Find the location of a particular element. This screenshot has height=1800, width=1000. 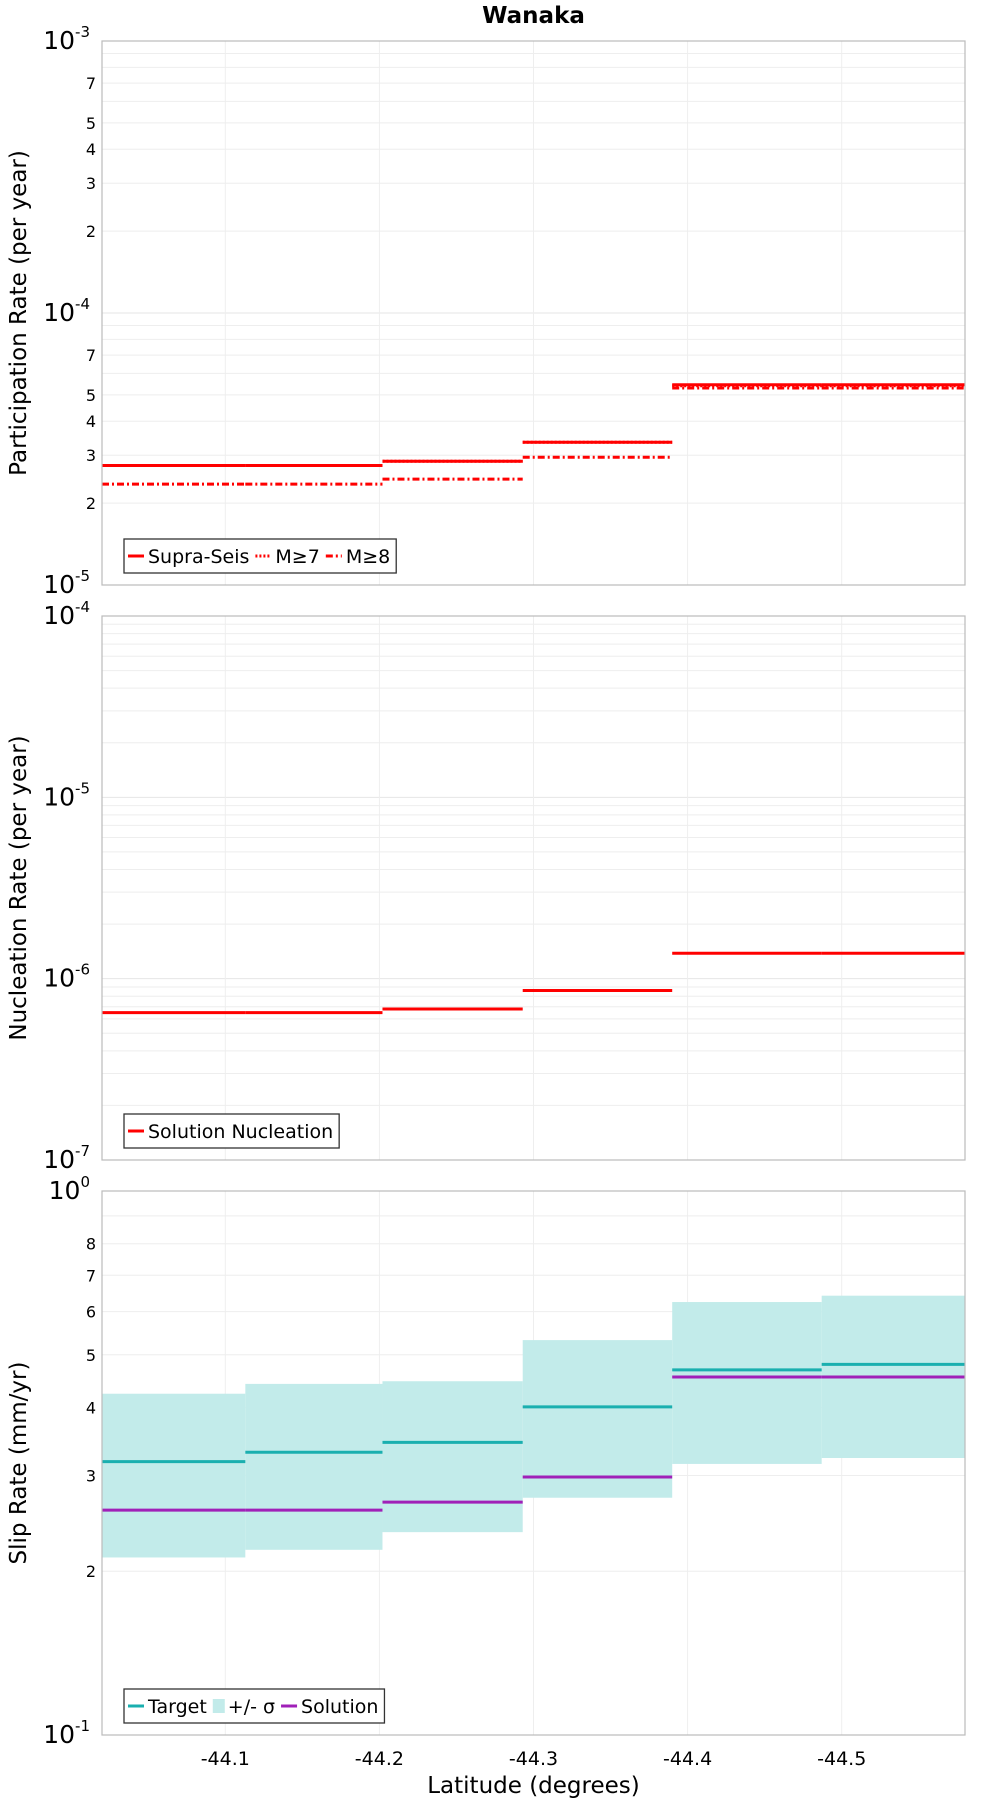

y-tick-label: 10⁻⁷ is located at coordinates (66, 1158).